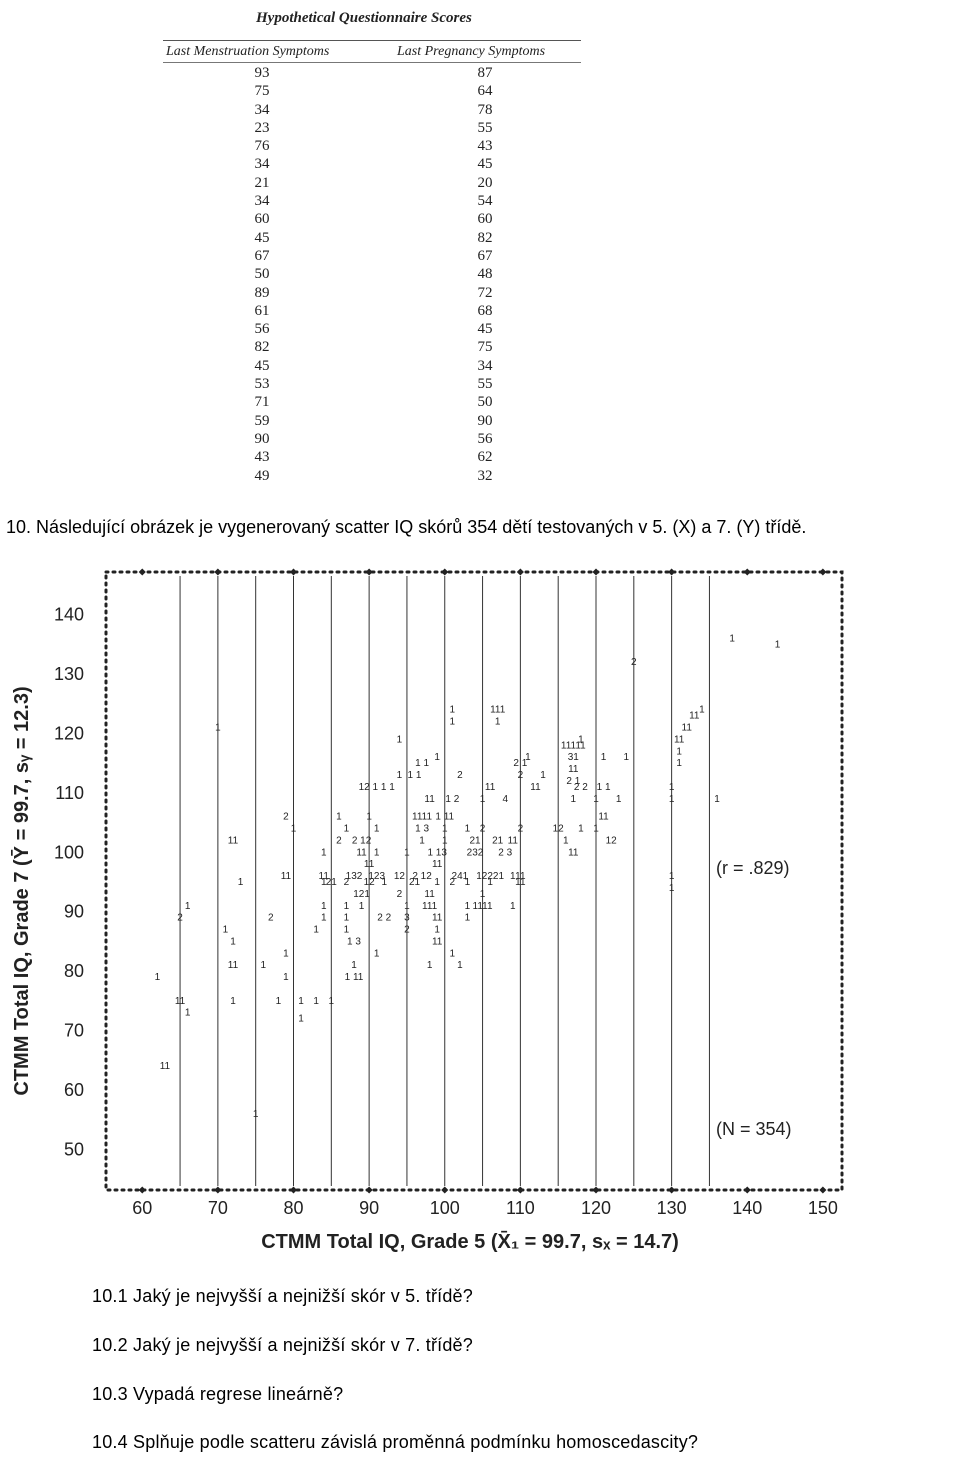  What do you see at coordinates (485, 255) in the screenshot?
I see `col2-value: 67` at bounding box center [485, 255].